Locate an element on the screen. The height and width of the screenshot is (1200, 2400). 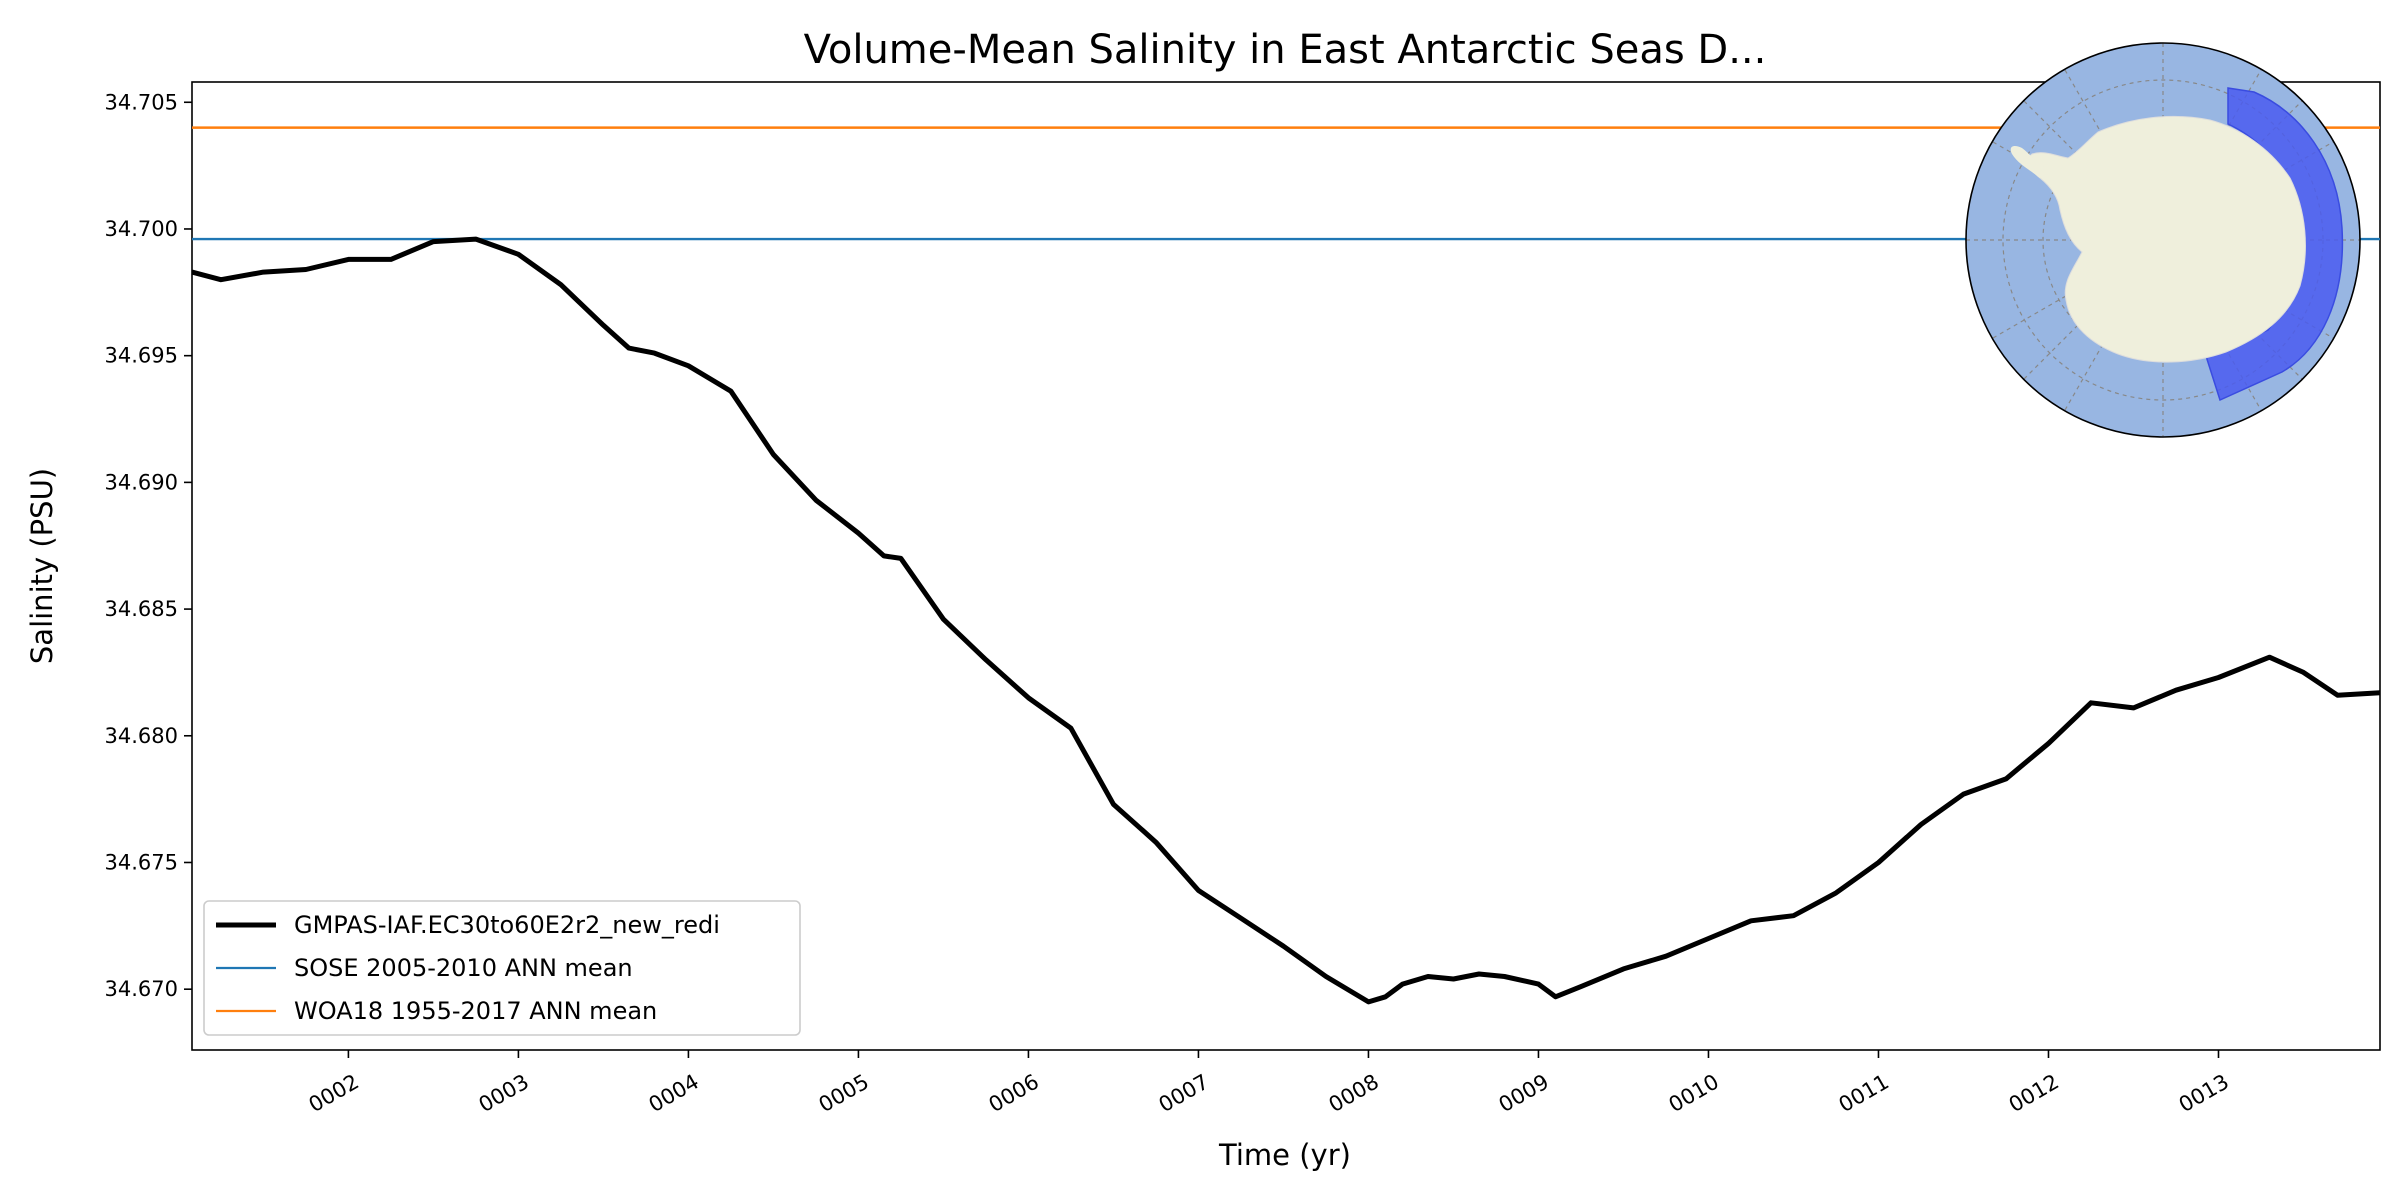
x-axis-label: Time (yr) is located at coordinates (1284, 1155).